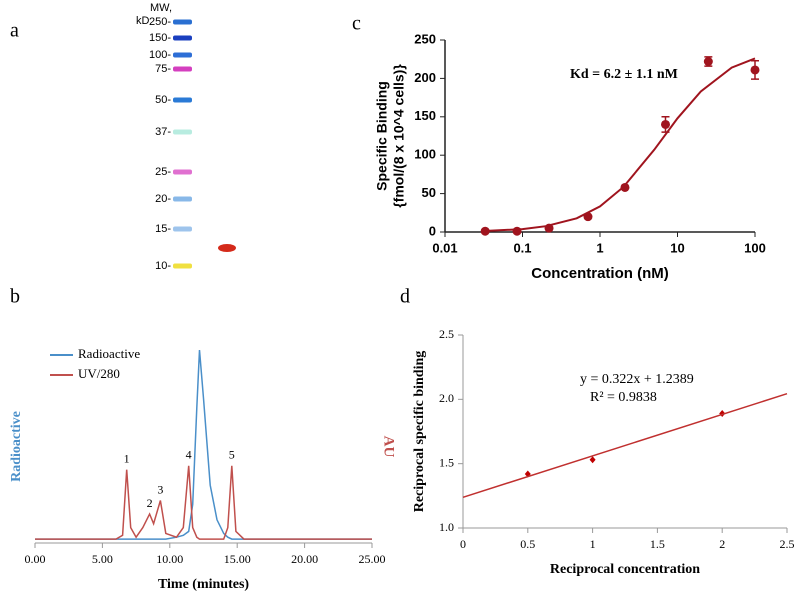  I want to click on y-axis-label: Radioactive, so click(16, 446).